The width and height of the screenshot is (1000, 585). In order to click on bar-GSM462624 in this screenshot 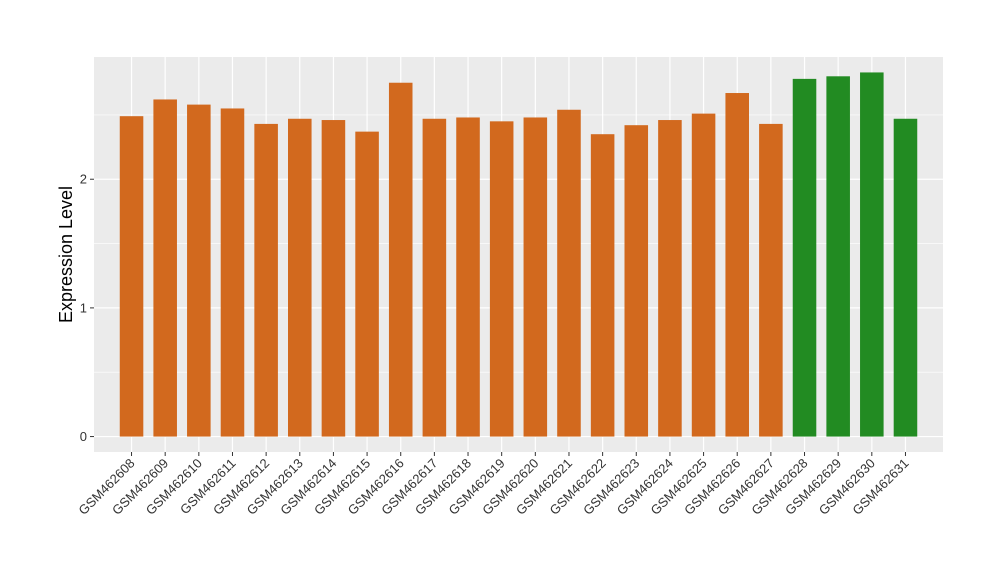, I will do `click(670, 278)`.